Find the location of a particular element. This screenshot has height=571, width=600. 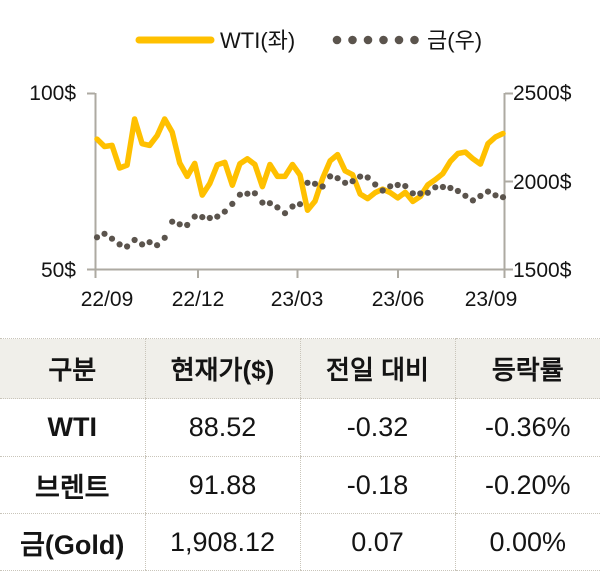

wti-legend-label: WTI(좌) is located at coordinates (257, 40).